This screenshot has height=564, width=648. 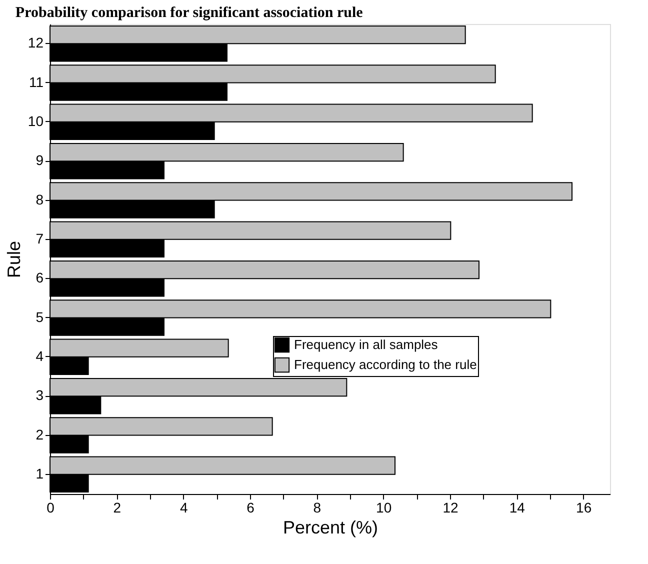 What do you see at coordinates (450, 508) in the screenshot?
I see `x-tick-label: 12` at bounding box center [450, 508].